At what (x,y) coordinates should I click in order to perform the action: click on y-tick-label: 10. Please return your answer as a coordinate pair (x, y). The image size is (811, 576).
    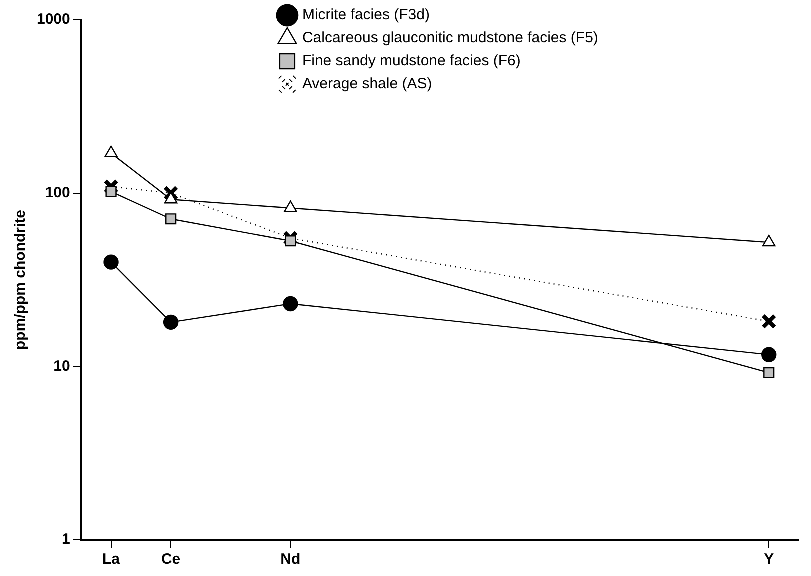
    Looking at the image, I should click on (62, 366).